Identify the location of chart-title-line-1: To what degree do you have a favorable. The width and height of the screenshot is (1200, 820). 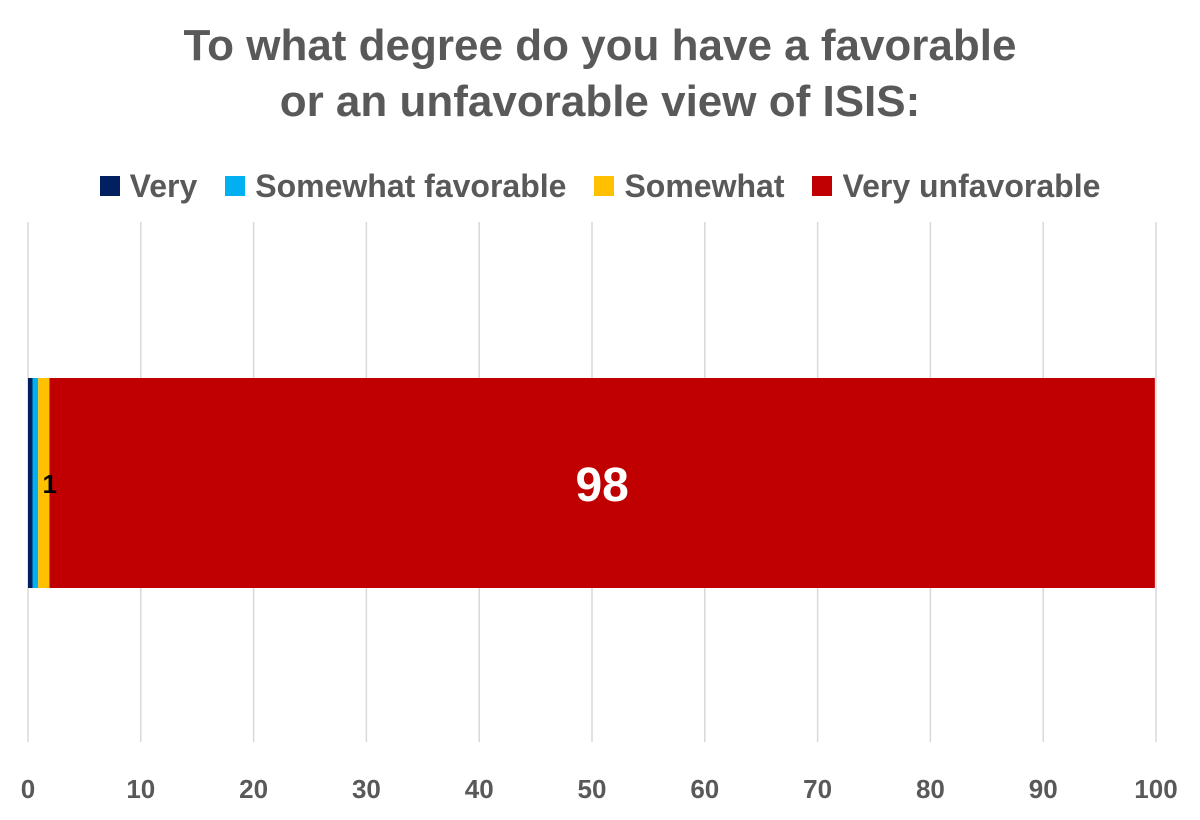
(600, 45).